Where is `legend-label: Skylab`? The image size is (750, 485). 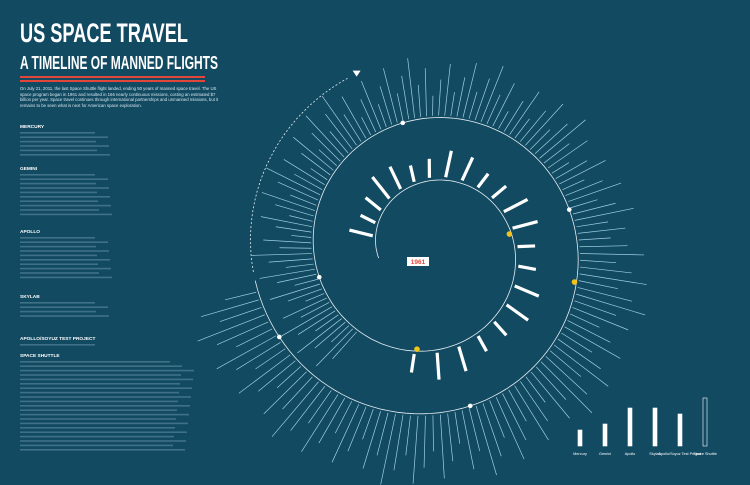 legend-label: Skylab is located at coordinates (654, 454).